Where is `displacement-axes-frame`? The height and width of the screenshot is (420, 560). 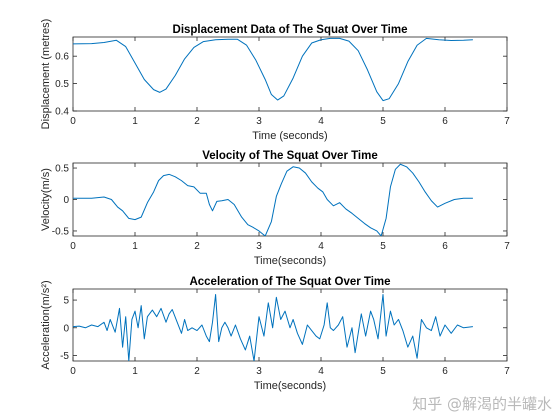
displacement-axes-frame is located at coordinates (290, 74).